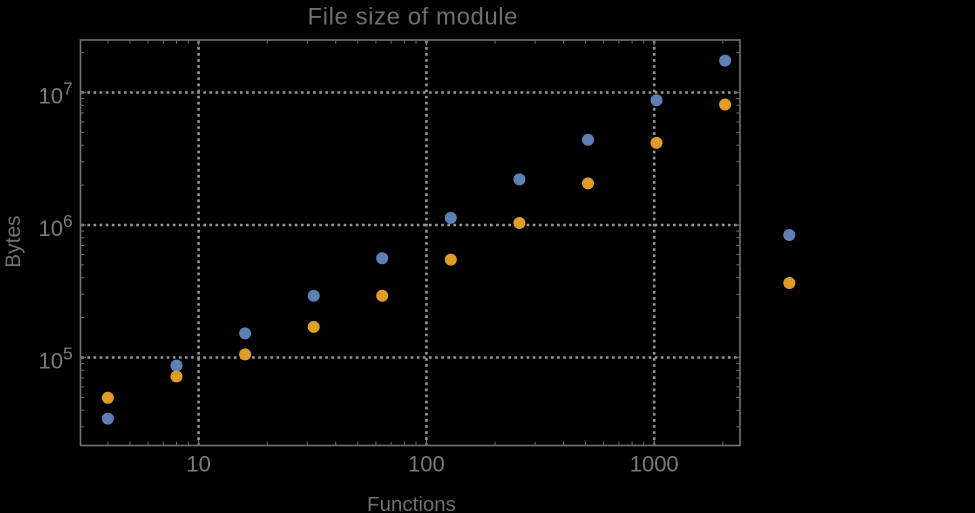 The width and height of the screenshot is (975, 513). I want to click on svg-text: Bytes, so click(13, 241).